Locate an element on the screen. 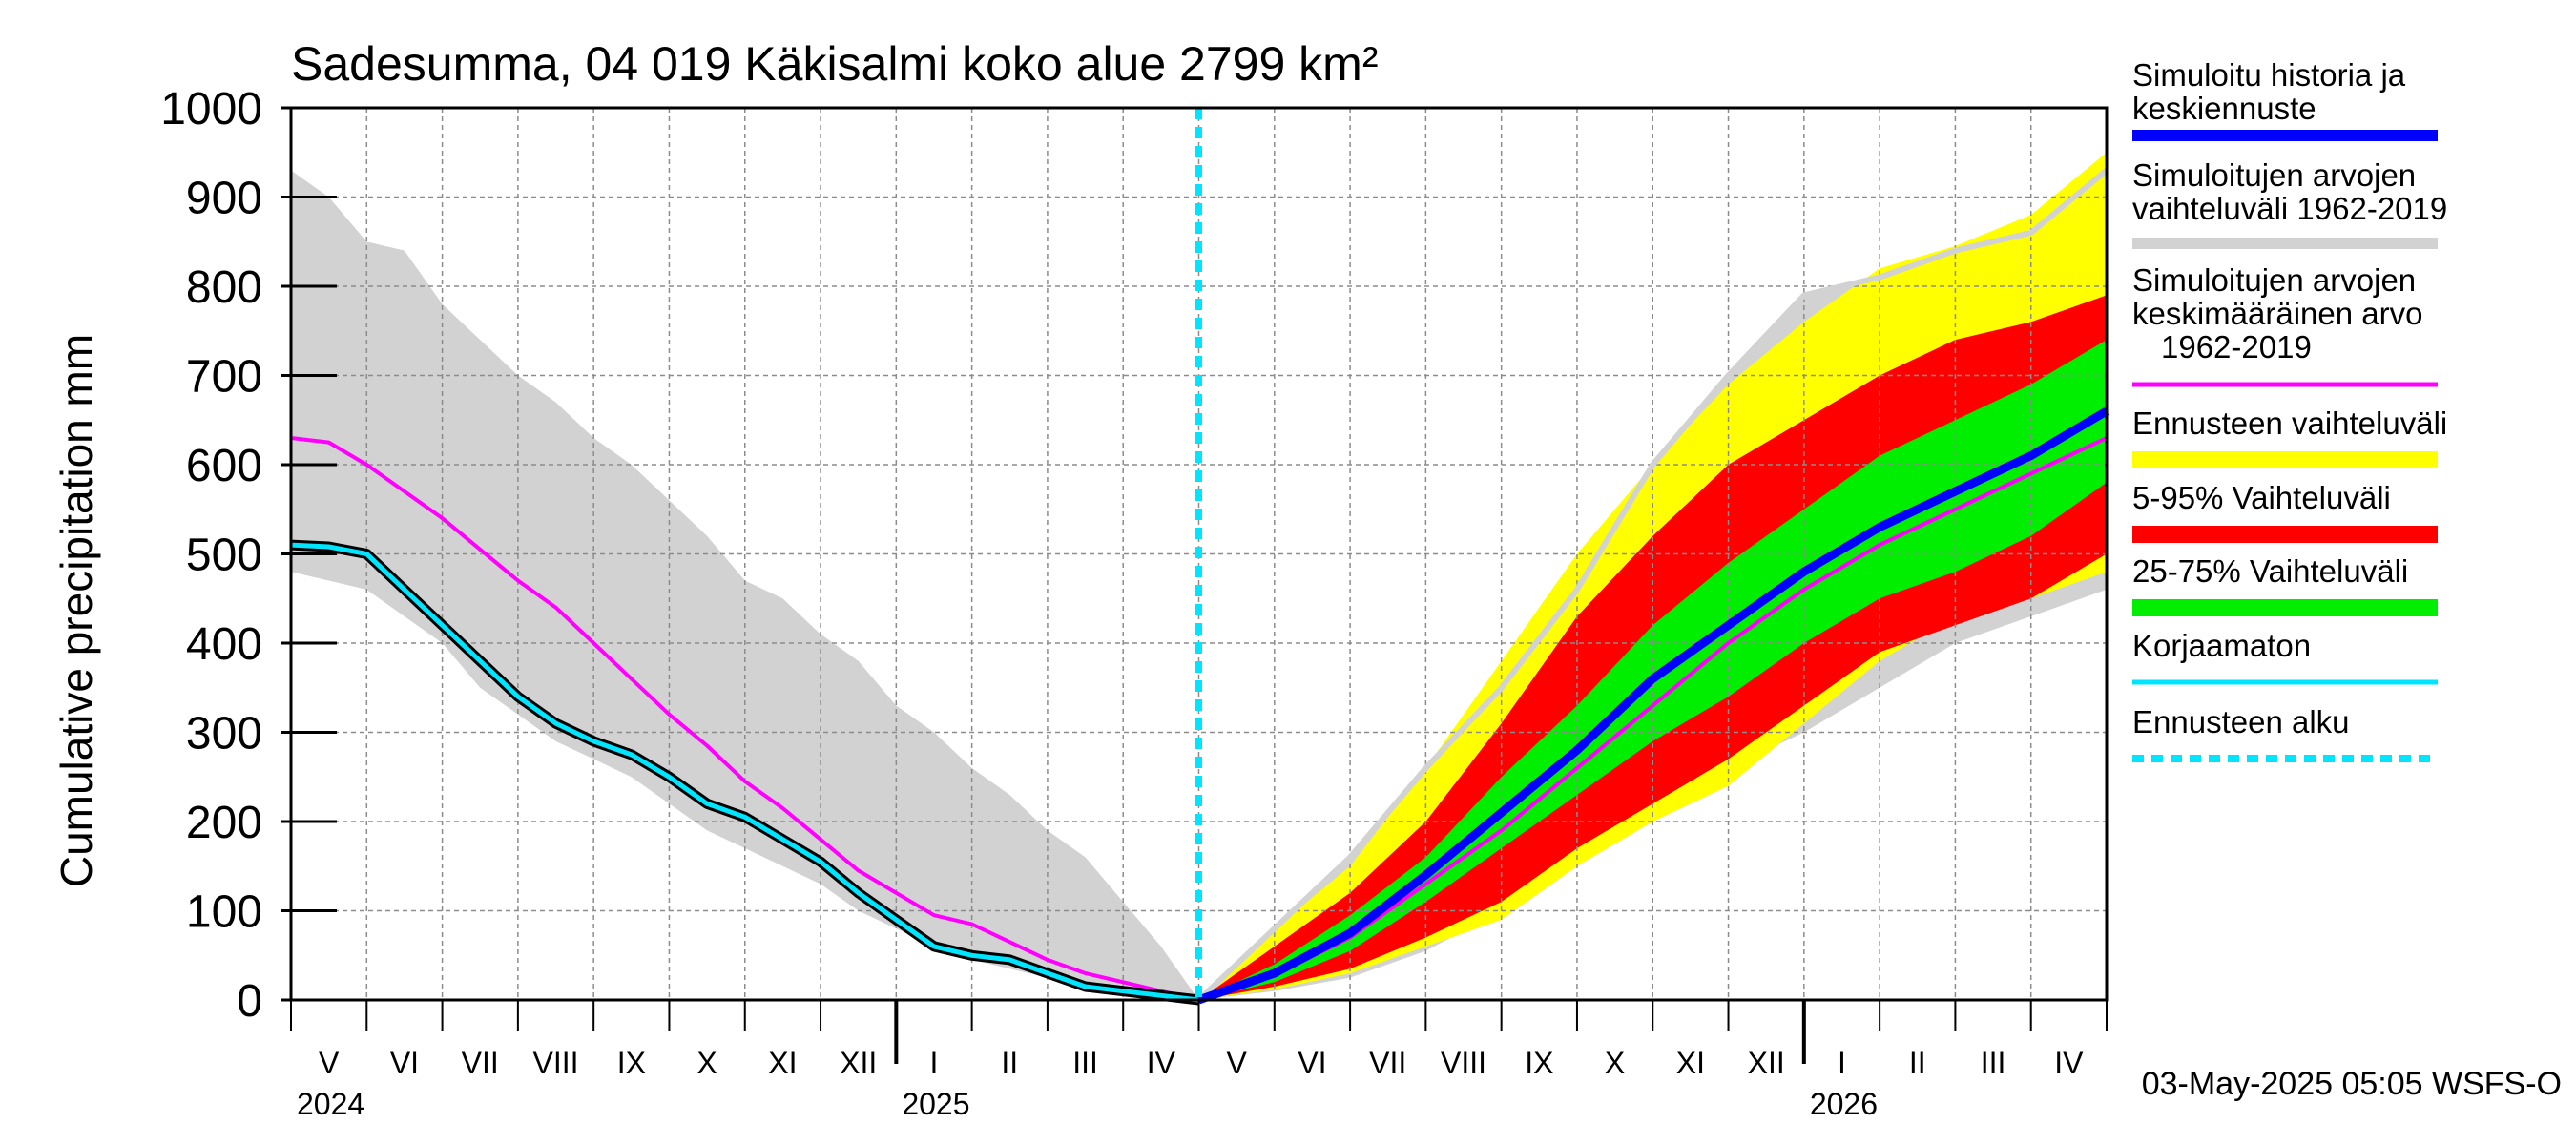 Image resolution: width=2576 pixels, height=1145 pixels. y-tick-label: 1000 is located at coordinates (211, 109).